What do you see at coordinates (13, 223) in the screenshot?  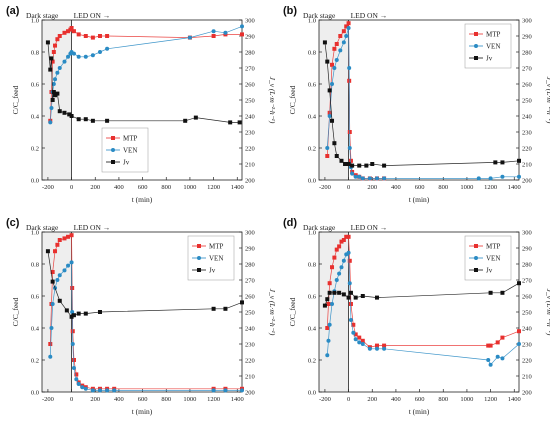 I see `panel-label: (c)` at bounding box center [13, 223].